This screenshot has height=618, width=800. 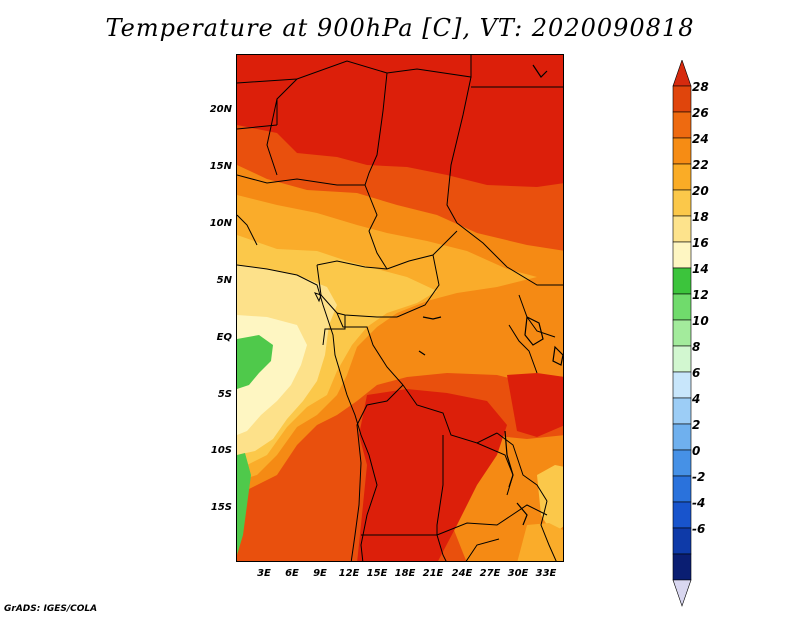 I want to click on lat-label-20n: 20N, so click(x=220, y=109).